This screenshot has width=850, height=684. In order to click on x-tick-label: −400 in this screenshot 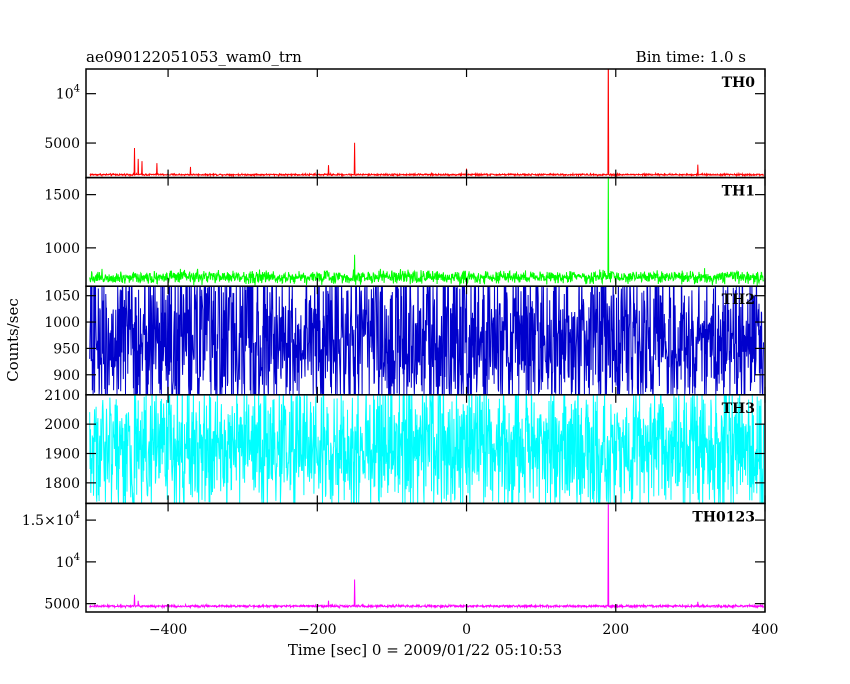, I will do `click(168, 630)`.